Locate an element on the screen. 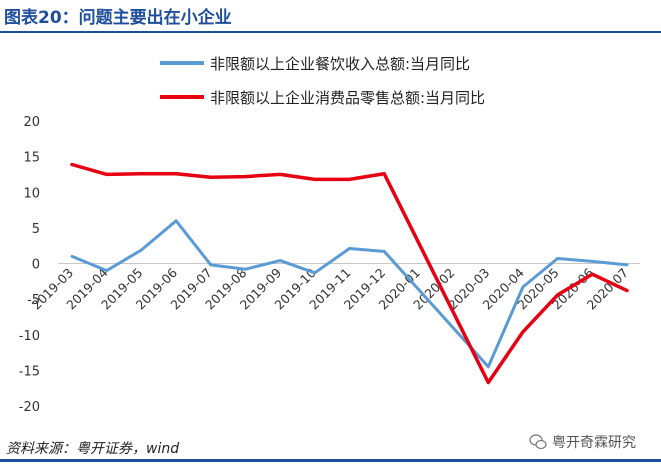 This screenshot has height=464, width=661. brand: 粤开奇霖研究 is located at coordinates (582, 442).